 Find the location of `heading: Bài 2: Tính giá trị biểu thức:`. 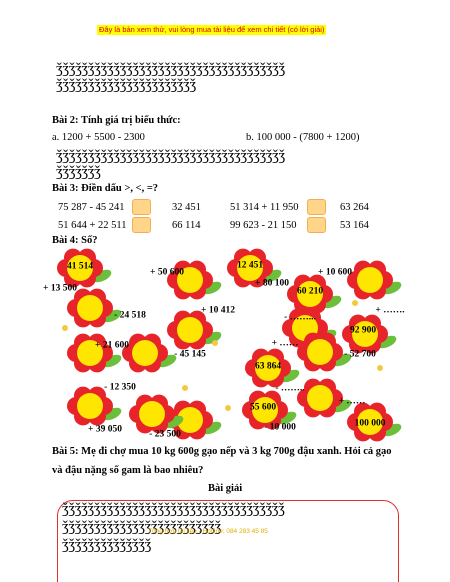

heading: Bài 2: Tính giá trị biểu thức: is located at coordinates (116, 120).